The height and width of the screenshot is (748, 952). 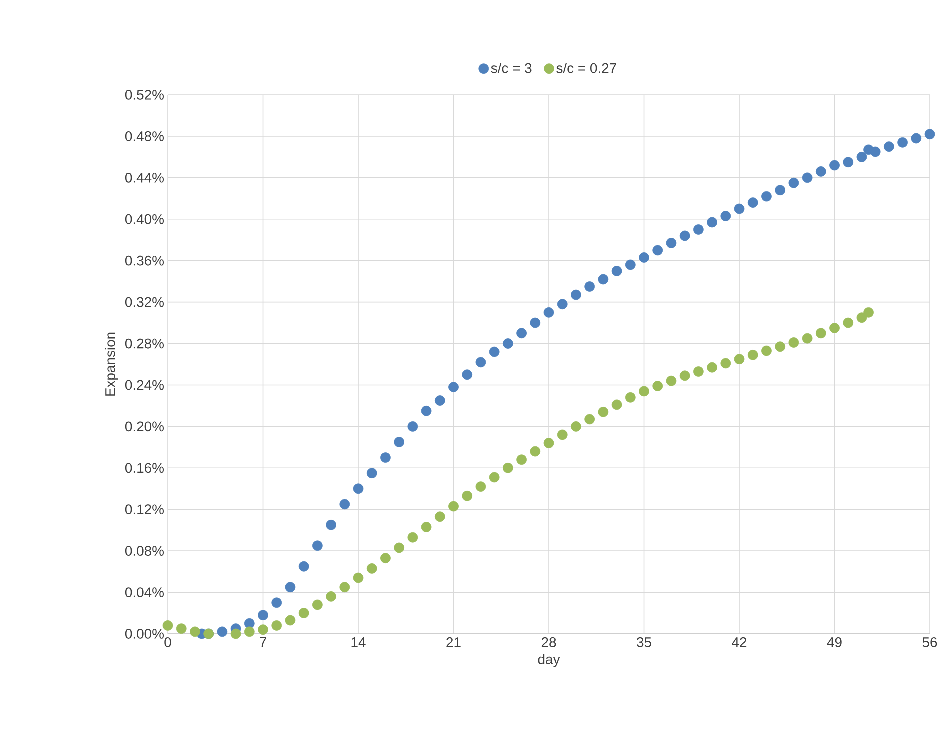 What do you see at coordinates (144, 385) in the screenshot?
I see `y-tick-label: 0.24%` at bounding box center [144, 385].